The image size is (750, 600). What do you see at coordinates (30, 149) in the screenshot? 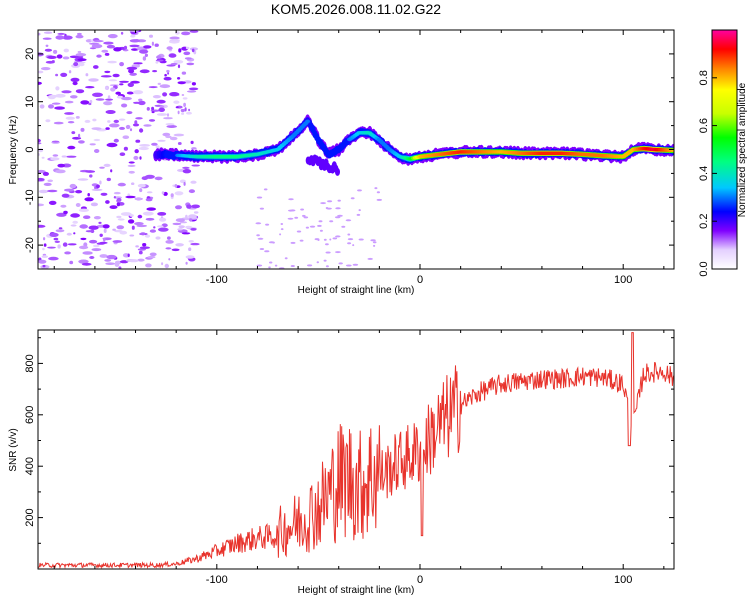
I see `y-tick-label: 0` at bounding box center [30, 149].